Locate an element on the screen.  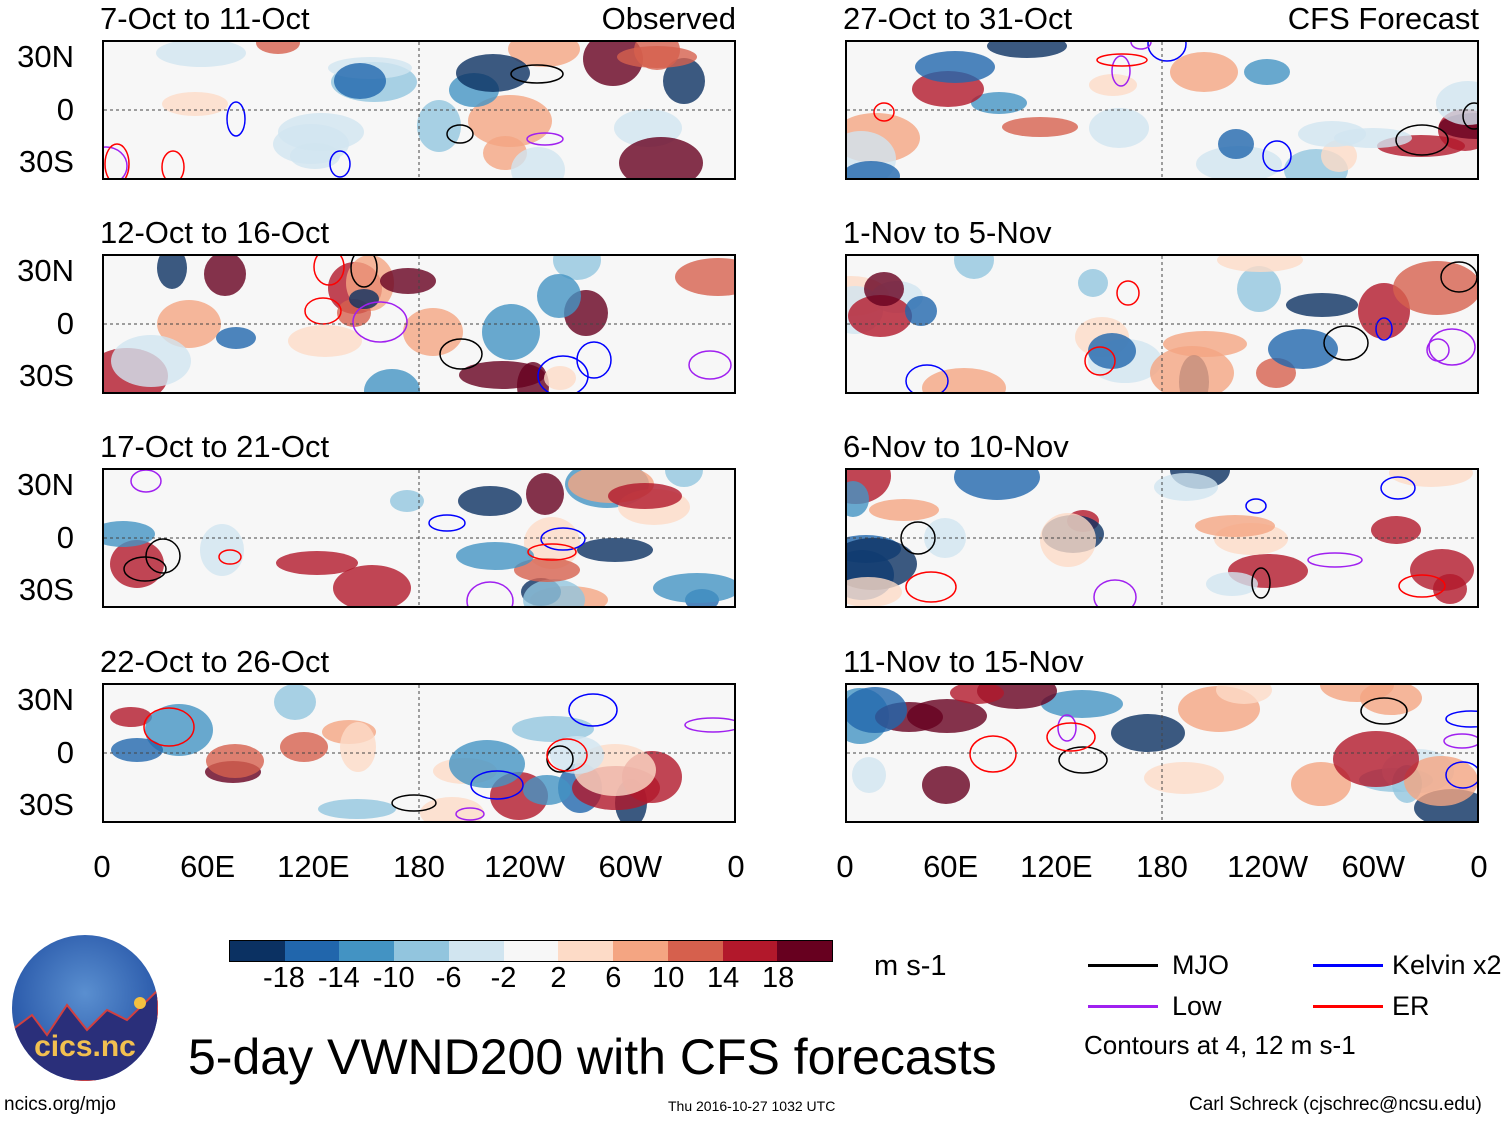
panel-title: 27-Oct to 31-Oct is located at coordinates (958, 18).